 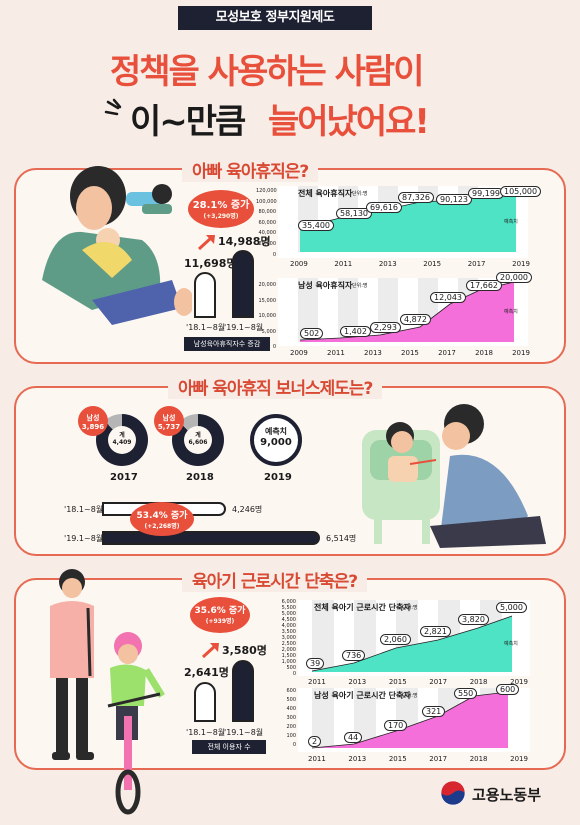 What do you see at coordinates (275, 579) in the screenshot?
I see `section3-title: 육아기 근로시간 단축은?` at bounding box center [275, 579].